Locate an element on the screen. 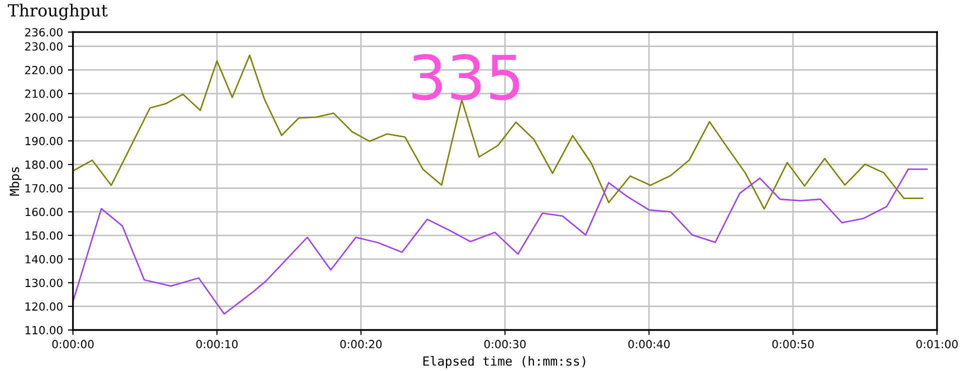 This screenshot has height=371, width=965. y-tick-label: 170.00 is located at coordinates (44, 188).